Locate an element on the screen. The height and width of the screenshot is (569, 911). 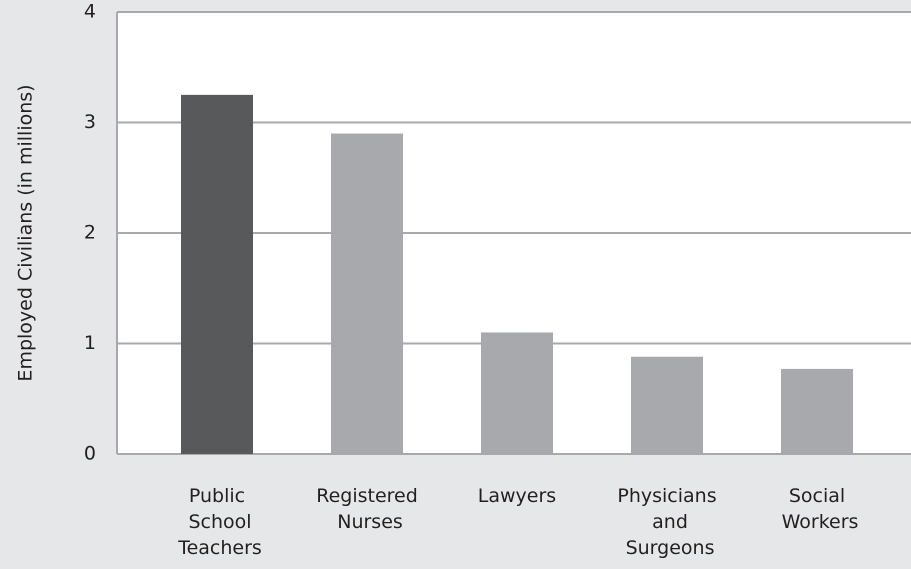
y-tick-label: 0 is located at coordinates (90, 454).